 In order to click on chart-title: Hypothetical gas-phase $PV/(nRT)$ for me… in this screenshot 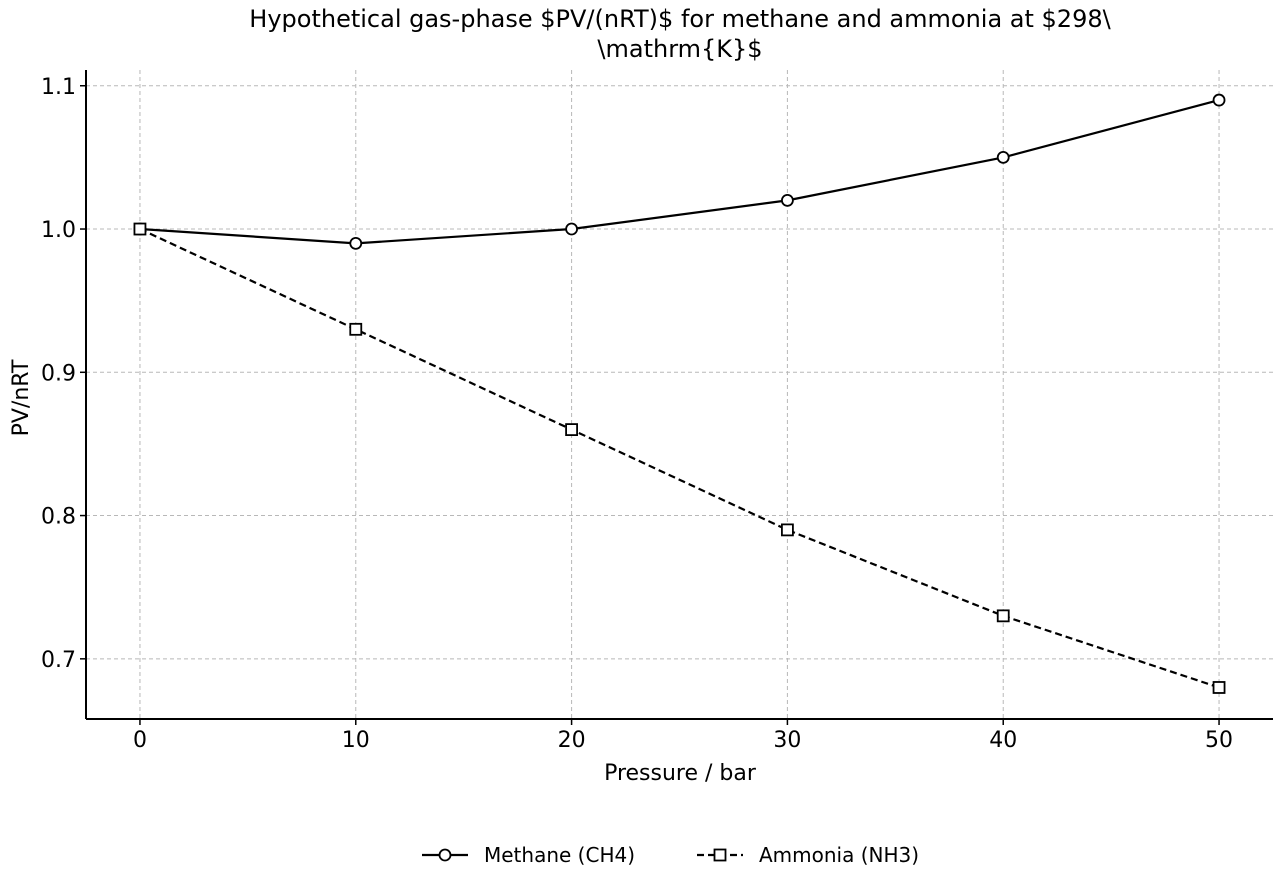, I will do `click(680, 34)`.